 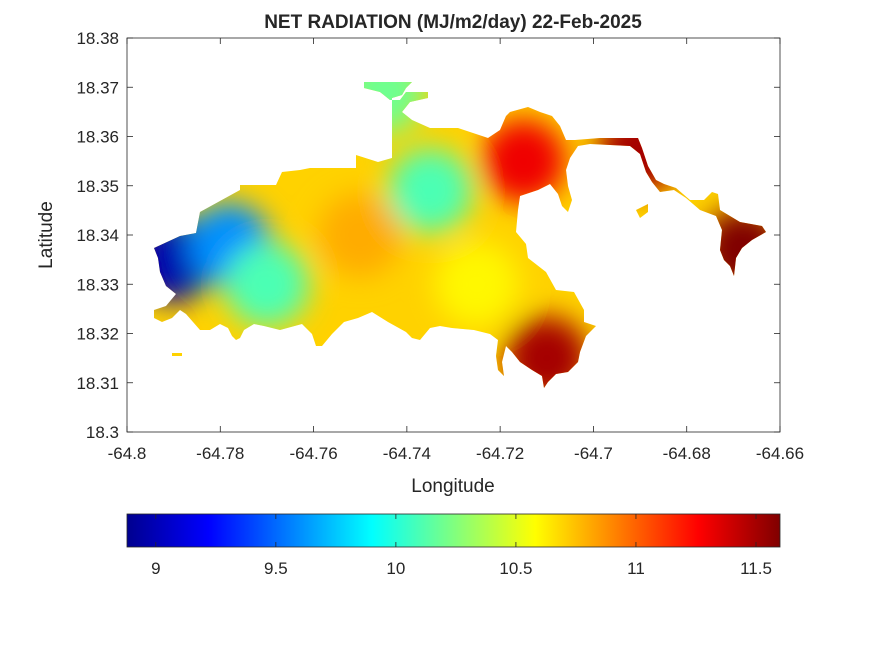 I want to click on y-axis-label: Latitude, so click(x=46, y=235).